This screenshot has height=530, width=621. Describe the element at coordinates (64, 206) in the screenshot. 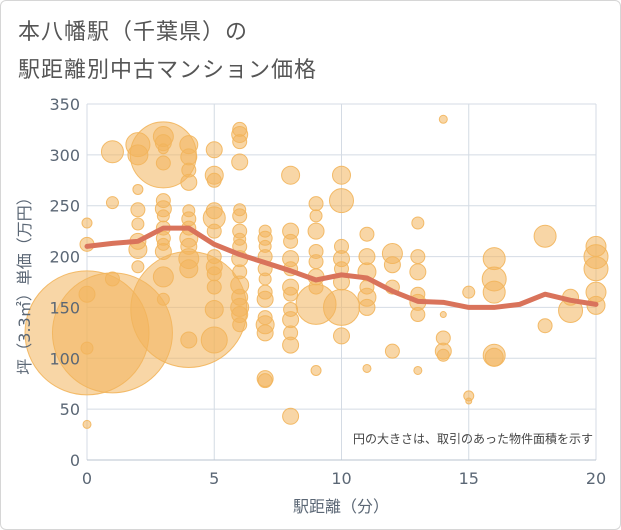

I see `y-tick-label: 250` at that location.